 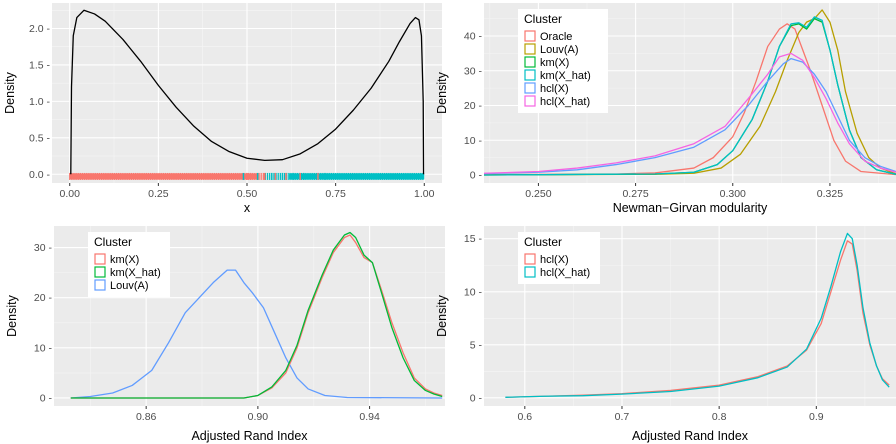 I want to click on y-tick-label: 1.5 -, so click(x=40, y=65).